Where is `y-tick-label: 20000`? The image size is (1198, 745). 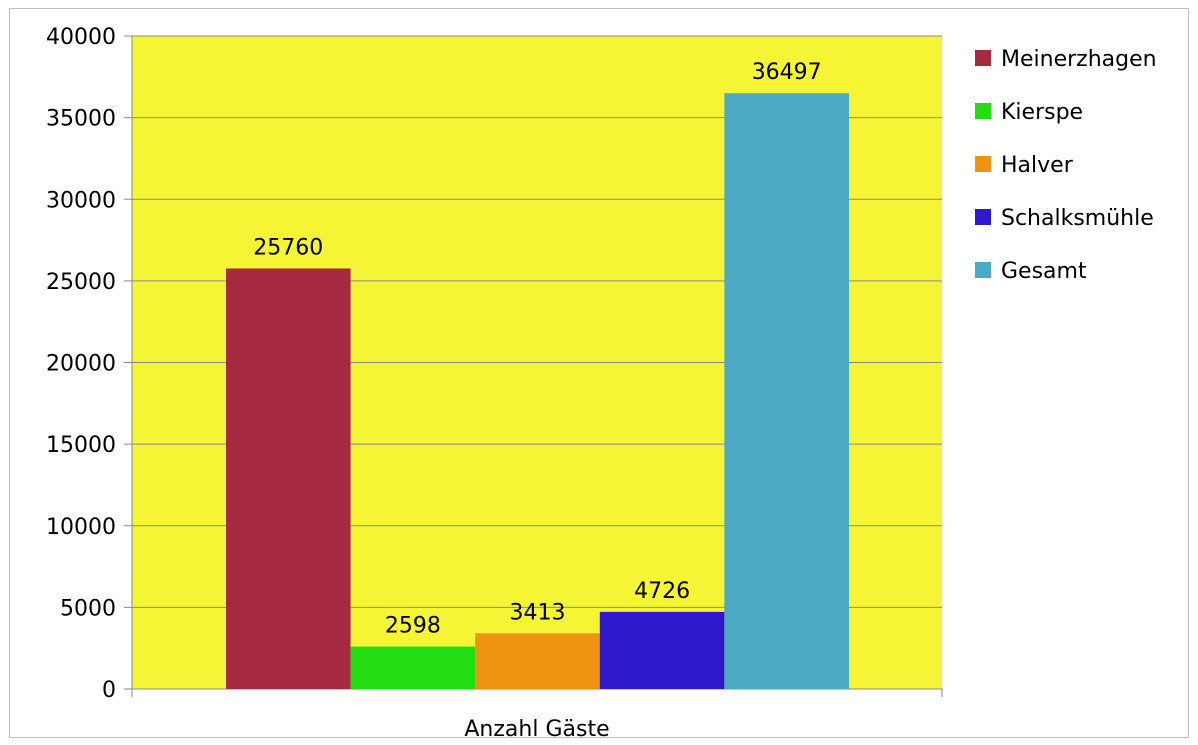
y-tick-label: 20000 is located at coordinates (81, 364).